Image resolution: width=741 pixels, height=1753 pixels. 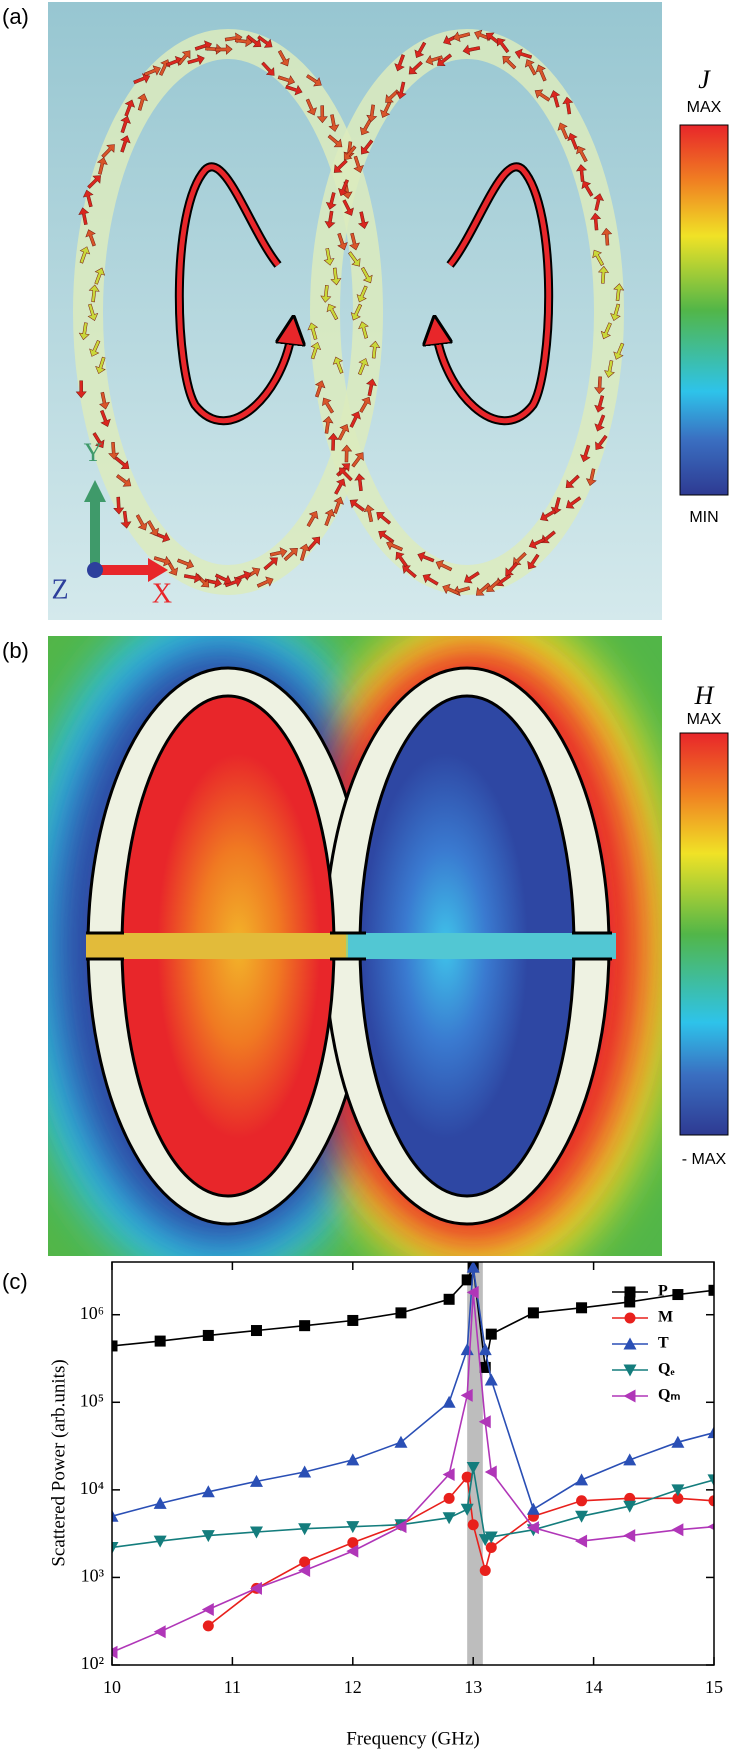 I want to click on x-tick-label: 12, so click(x=353, y=1687).